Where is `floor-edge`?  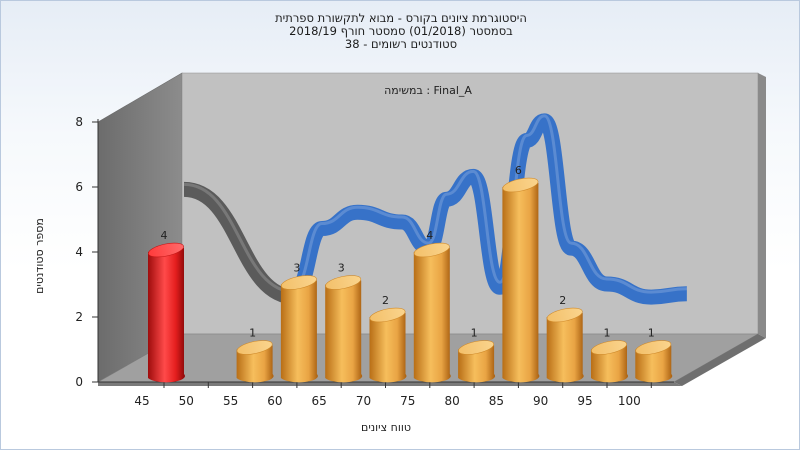 floor-edge is located at coordinates (390, 384).